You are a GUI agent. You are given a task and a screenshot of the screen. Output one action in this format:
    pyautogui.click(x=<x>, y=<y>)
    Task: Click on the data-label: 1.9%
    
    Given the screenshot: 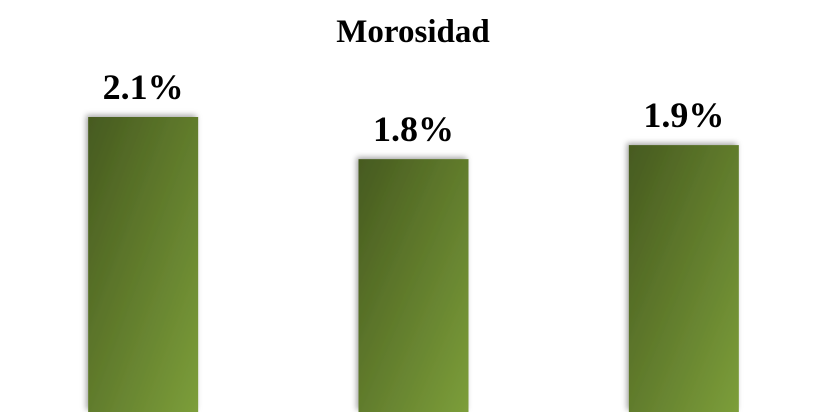 What is the action you would take?
    pyautogui.click(x=683, y=115)
    